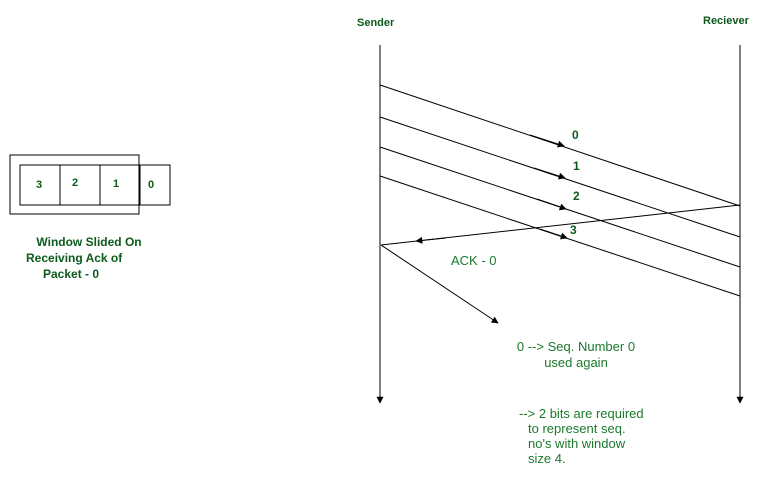 The image size is (771, 485). I want to click on window-frame, so click(74, 184).